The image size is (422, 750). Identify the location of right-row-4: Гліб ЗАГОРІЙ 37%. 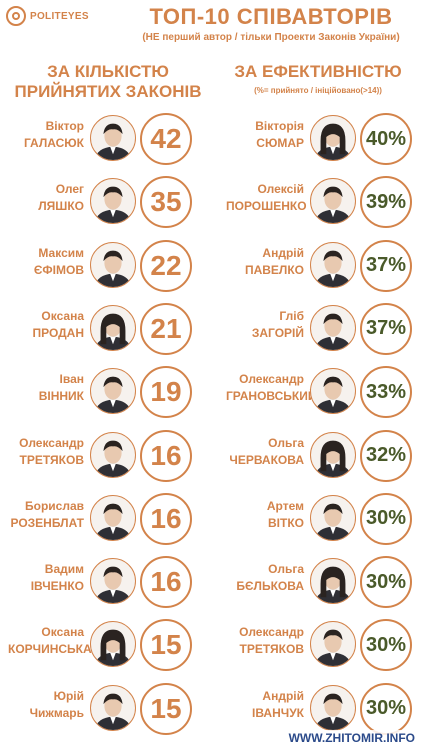
(321, 330).